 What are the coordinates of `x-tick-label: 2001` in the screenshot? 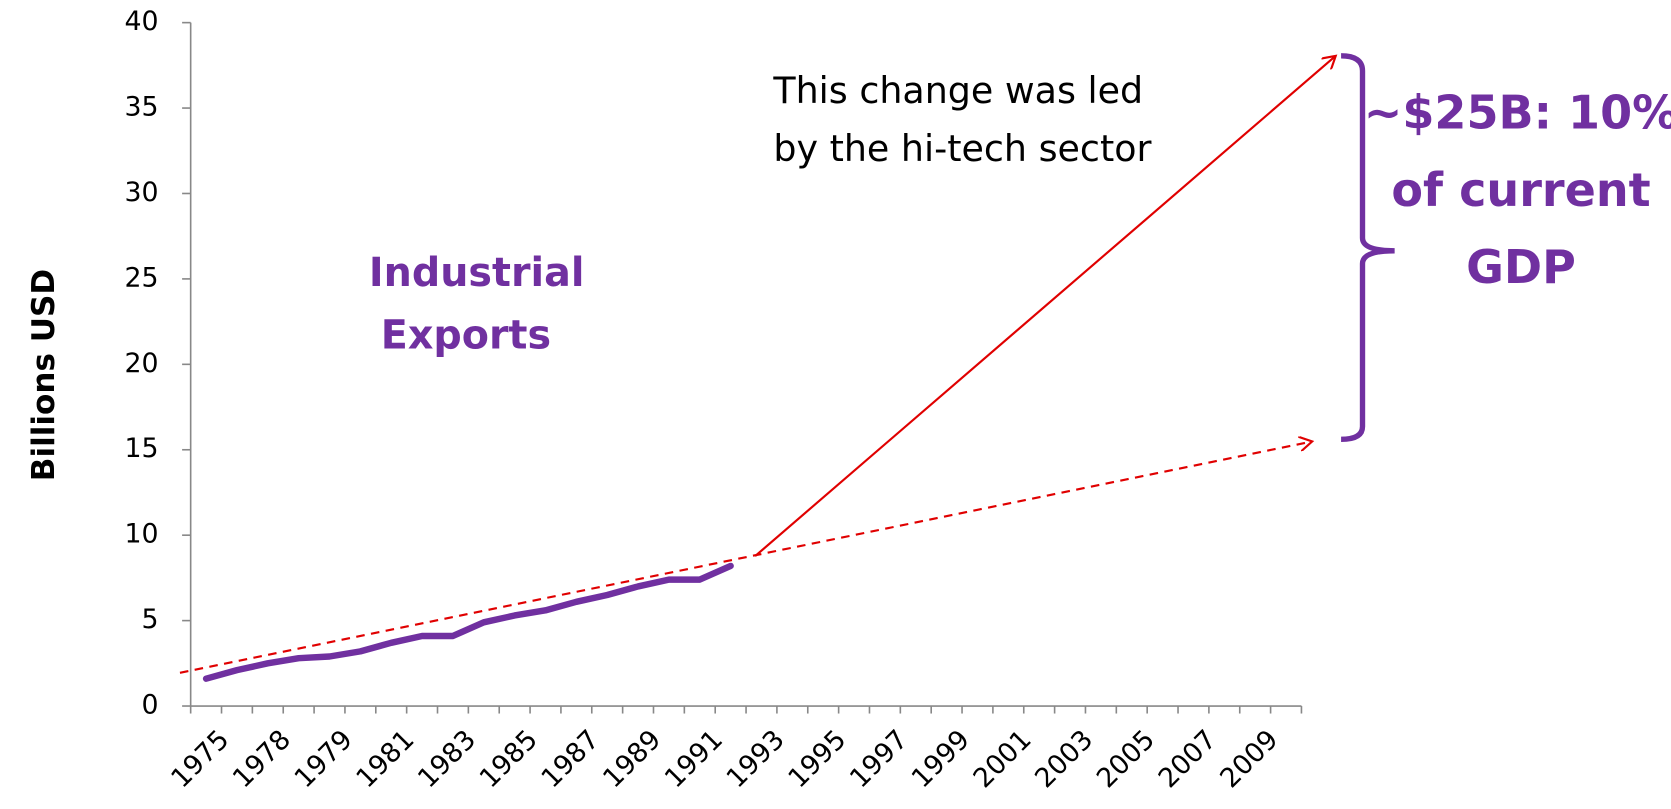 It's located at (1002, 759).